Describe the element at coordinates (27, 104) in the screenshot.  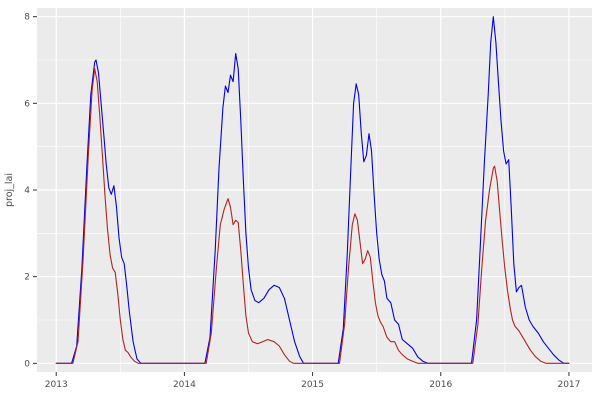
I see `y-tick-label: 6` at that location.